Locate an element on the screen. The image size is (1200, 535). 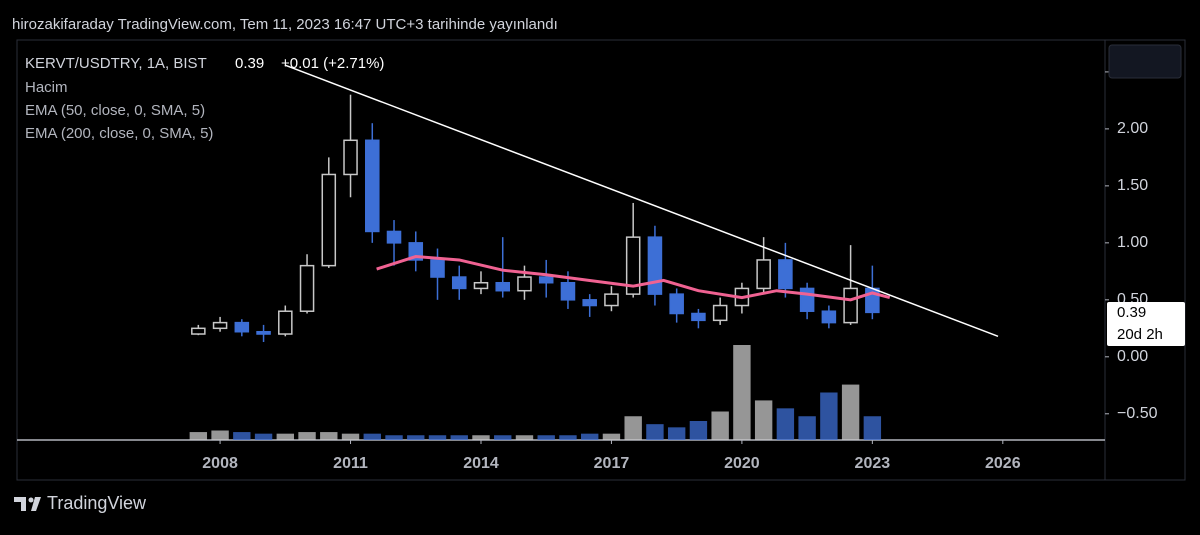
x-tick-label: 2023 is located at coordinates (873, 463).